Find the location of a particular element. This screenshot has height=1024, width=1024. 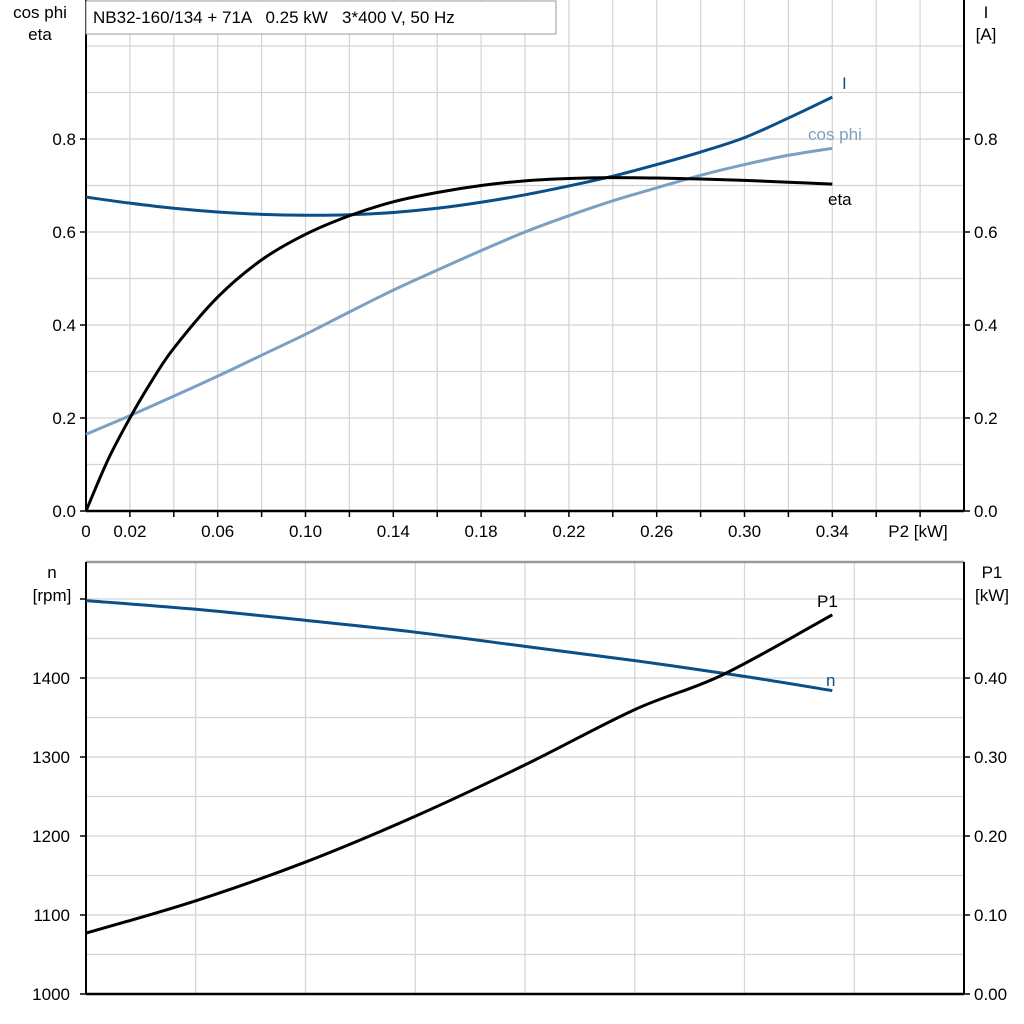

x-tick-label: 0.26 is located at coordinates (656, 531).